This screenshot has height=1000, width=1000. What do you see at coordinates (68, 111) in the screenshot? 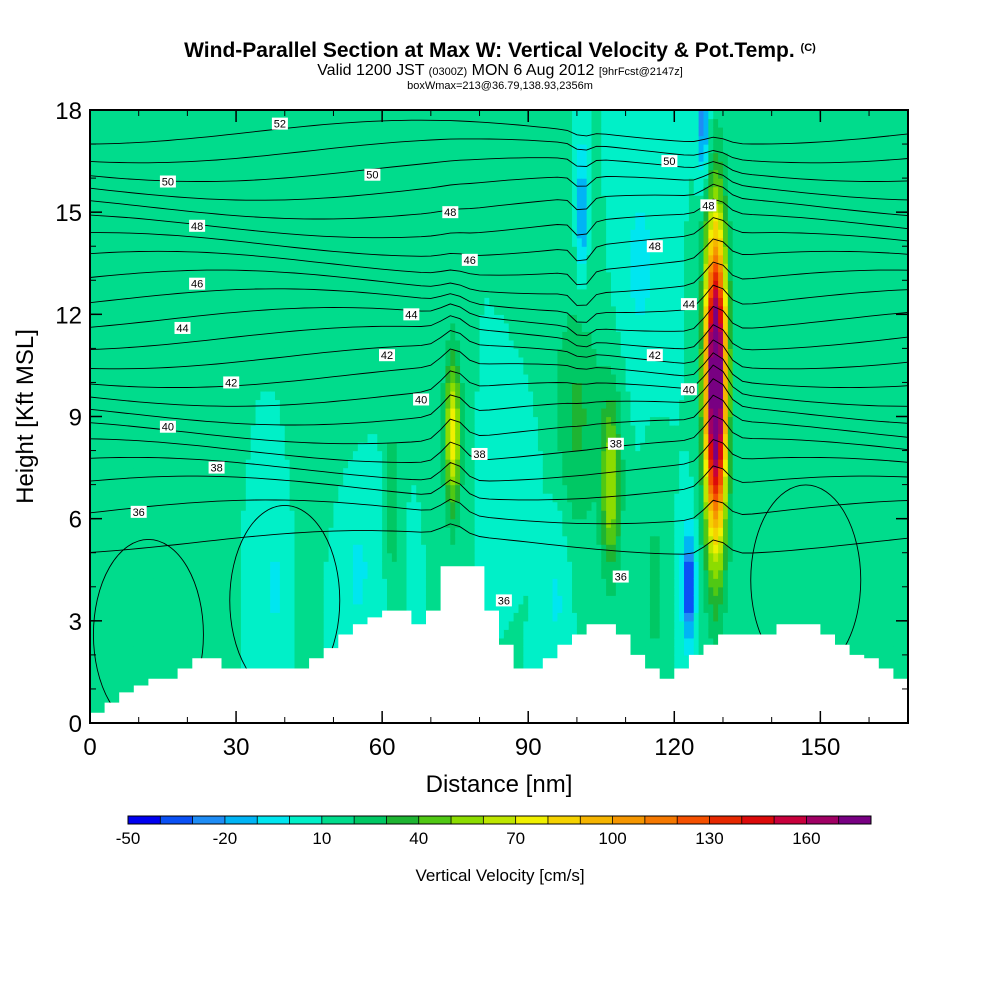
I see `y-tick-label: 18` at bounding box center [68, 111].